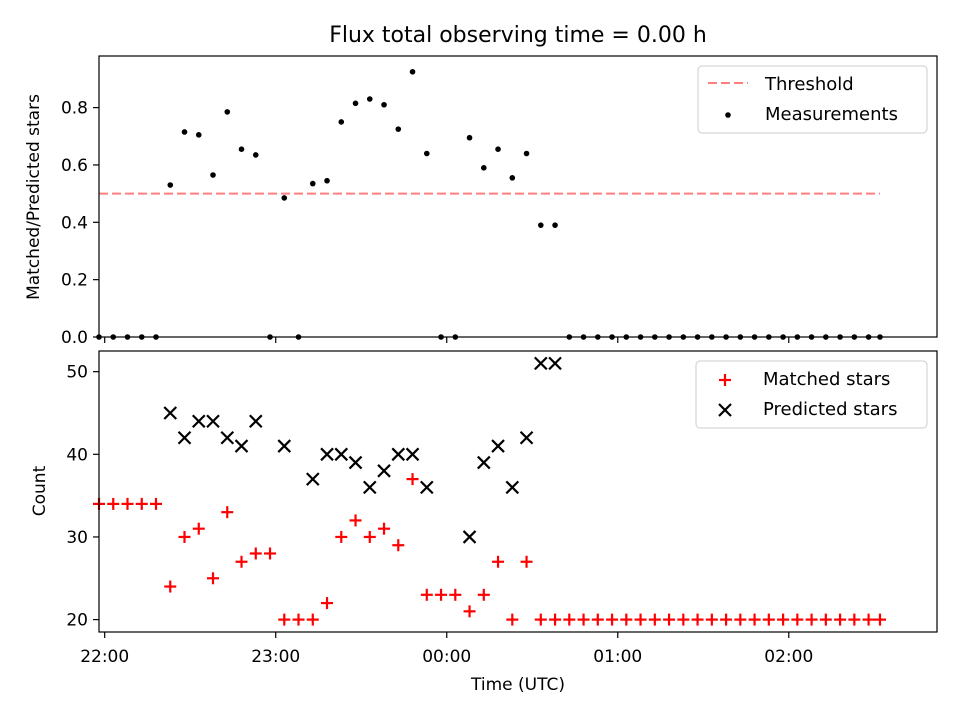 This screenshot has width=960, height=720. Describe the element at coordinates (74, 338) in the screenshot. I see `y-tick-label: 0.0` at that location.